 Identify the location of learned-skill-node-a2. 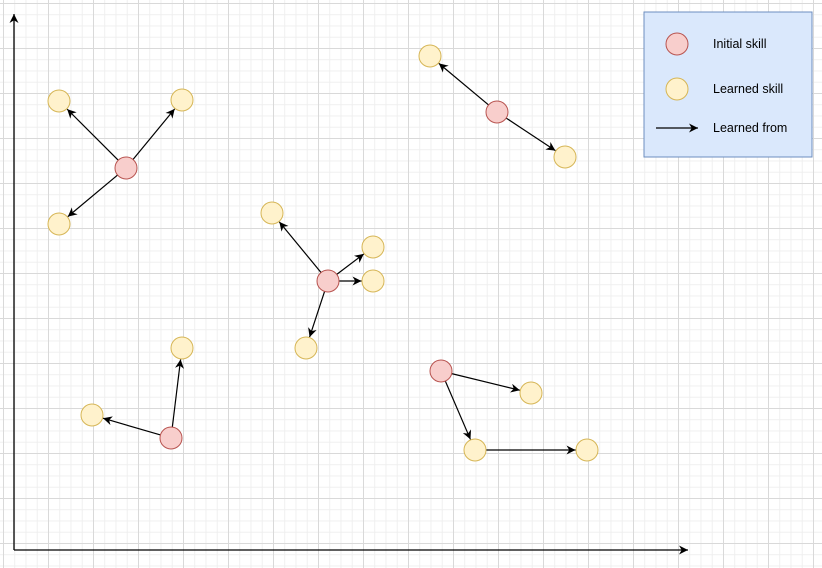
(182, 100).